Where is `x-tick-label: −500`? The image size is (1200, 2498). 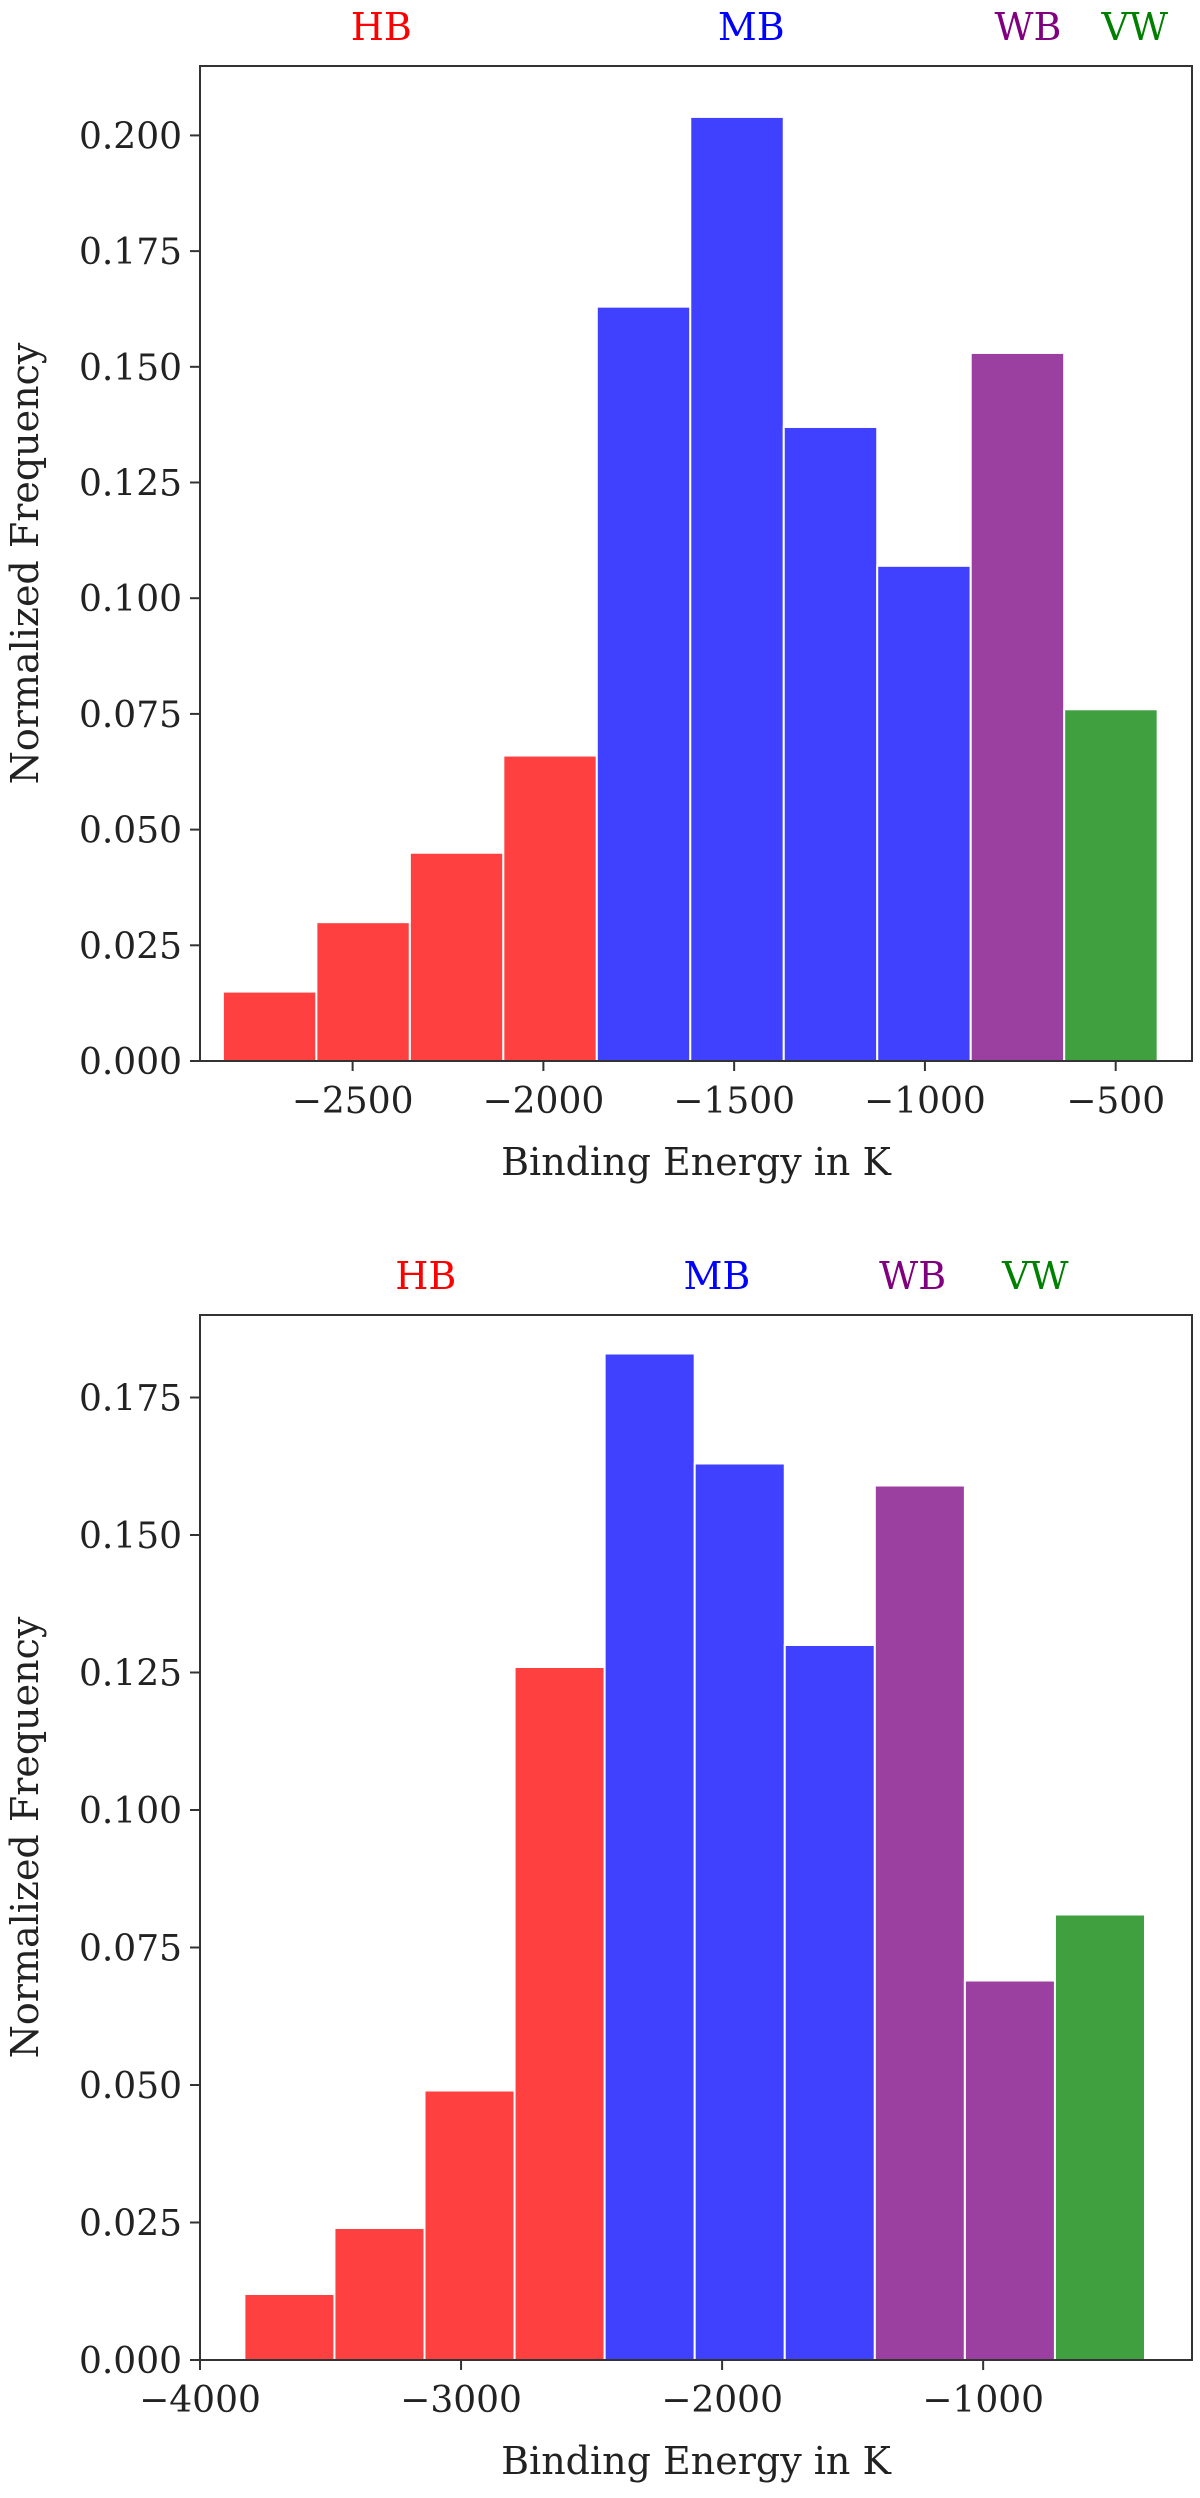 x-tick-label: −500 is located at coordinates (1115, 1101).